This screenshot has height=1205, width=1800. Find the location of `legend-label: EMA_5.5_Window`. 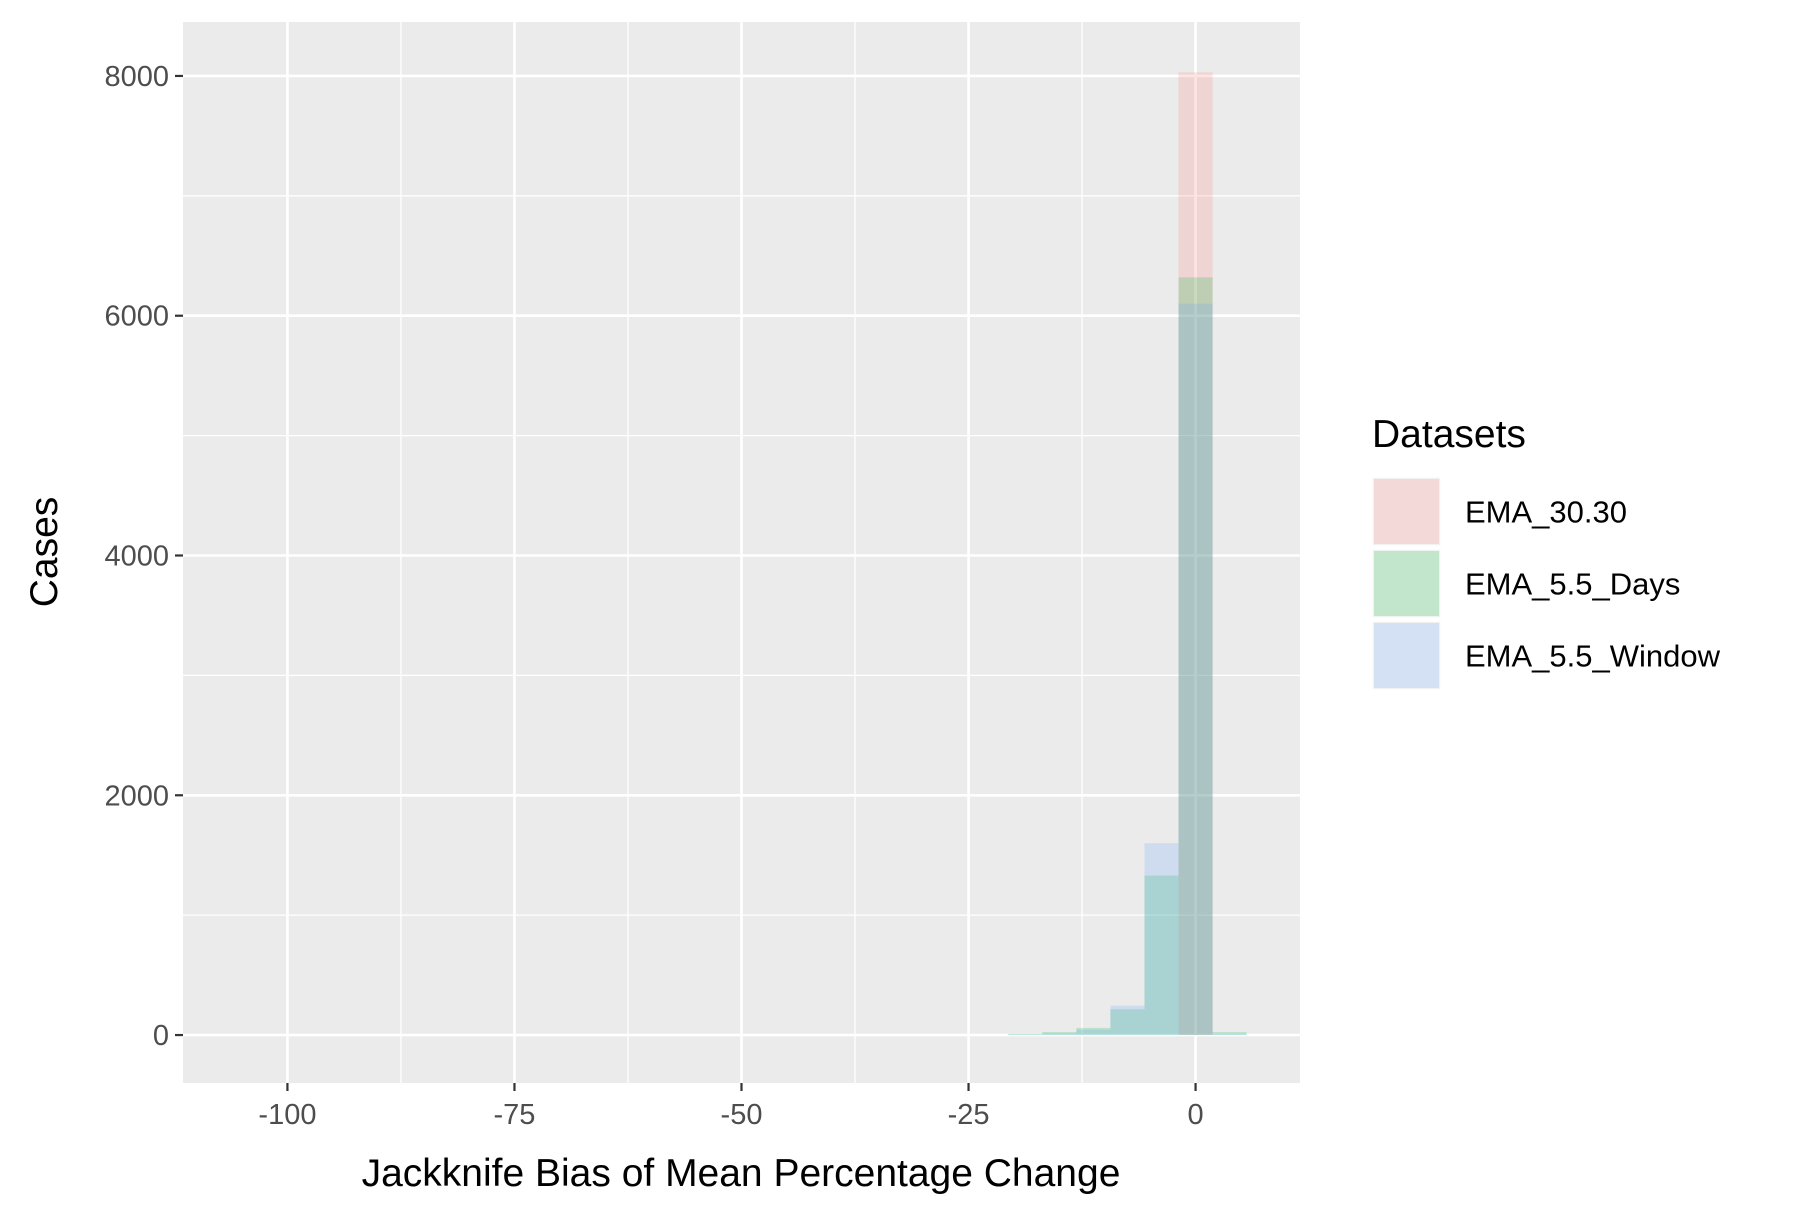

legend-label: EMA_5.5_Window is located at coordinates (1593, 656).